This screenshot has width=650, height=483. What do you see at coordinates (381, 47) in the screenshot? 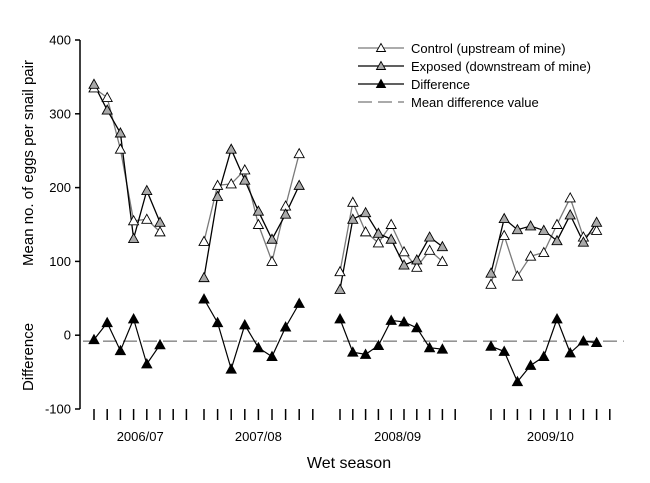
I see `legend-marker-control` at bounding box center [381, 47].